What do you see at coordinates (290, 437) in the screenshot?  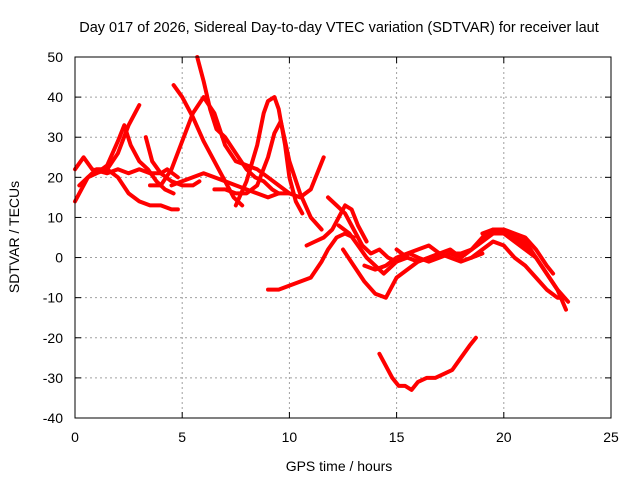 I see `x-tick-label: 10` at bounding box center [290, 437].